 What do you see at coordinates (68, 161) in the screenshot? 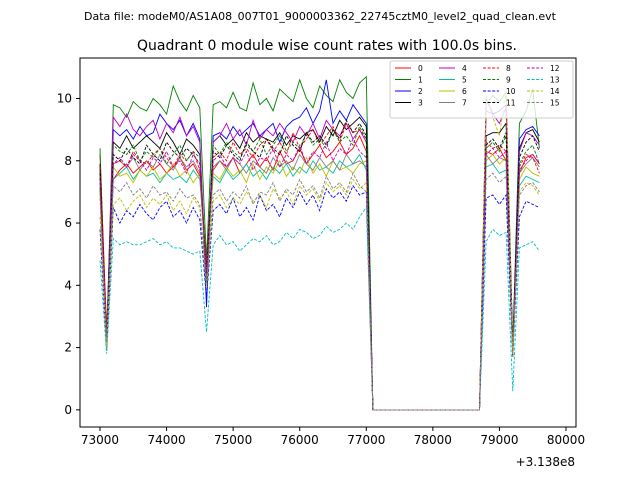
I see `y-tick-label: 8` at bounding box center [68, 161].